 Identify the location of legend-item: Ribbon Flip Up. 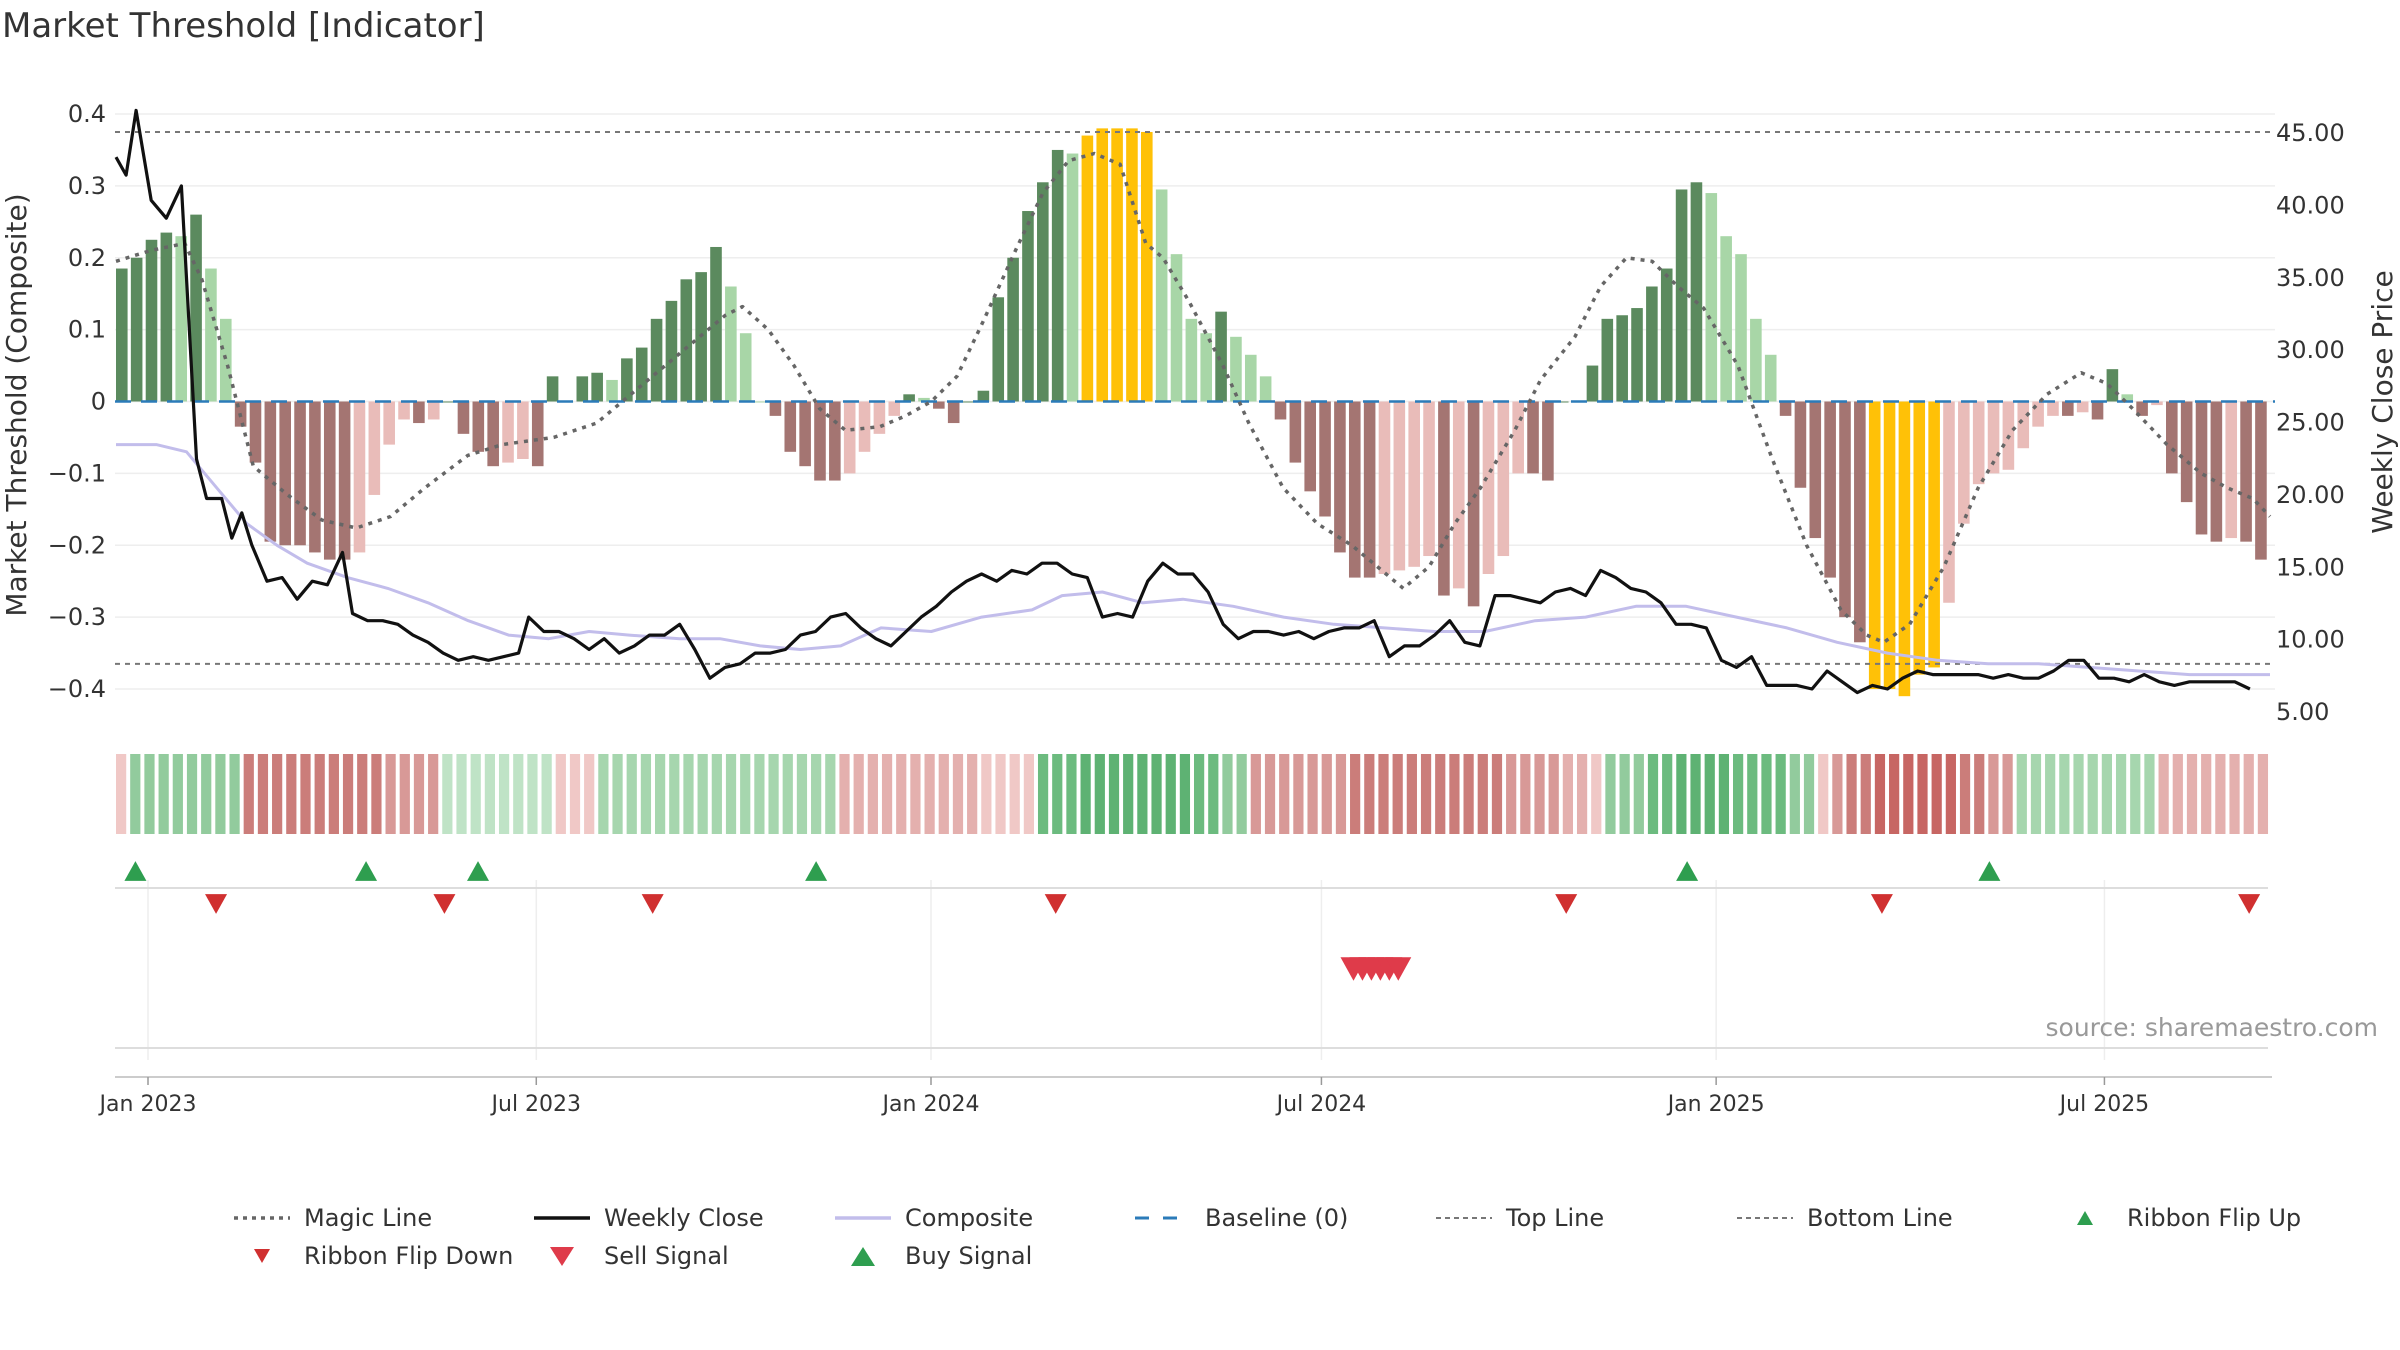
(2178, 1218).